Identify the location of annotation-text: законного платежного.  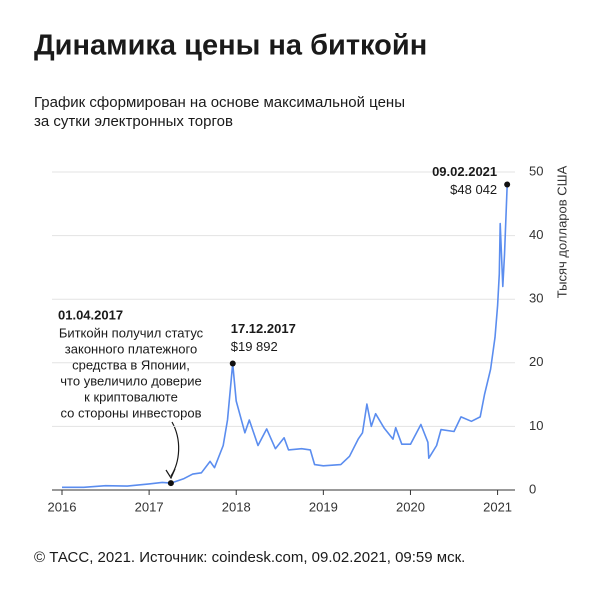
(131, 348).